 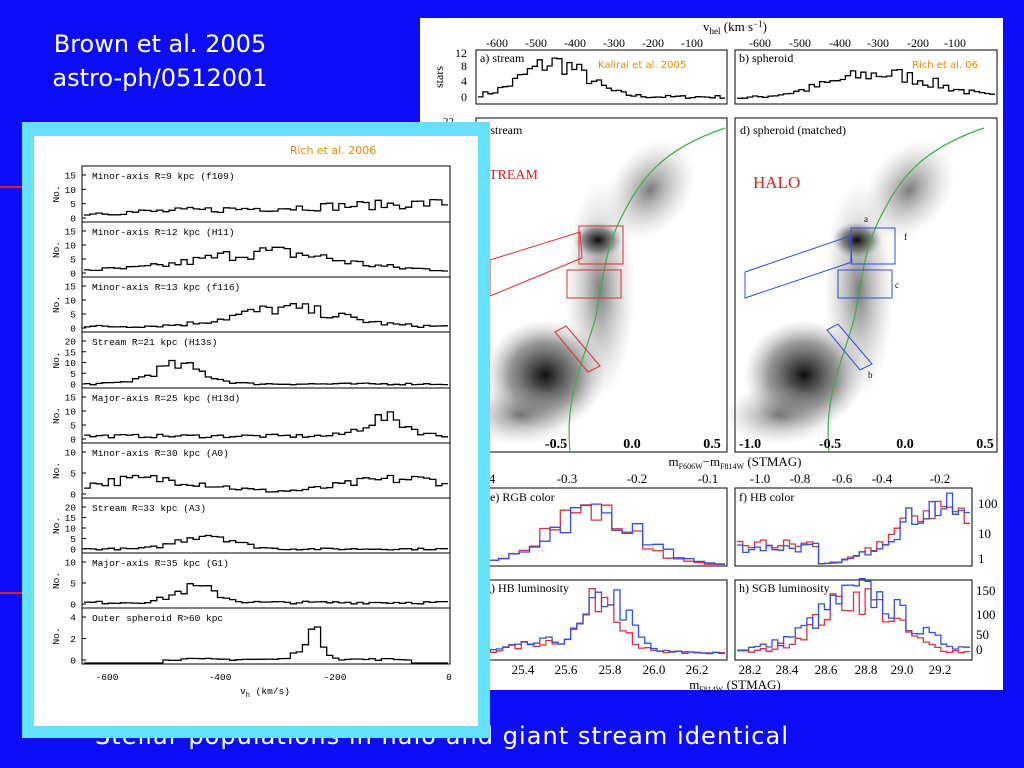 What do you see at coordinates (647, 290) in the screenshot?
I see `isochrone` at bounding box center [647, 290].